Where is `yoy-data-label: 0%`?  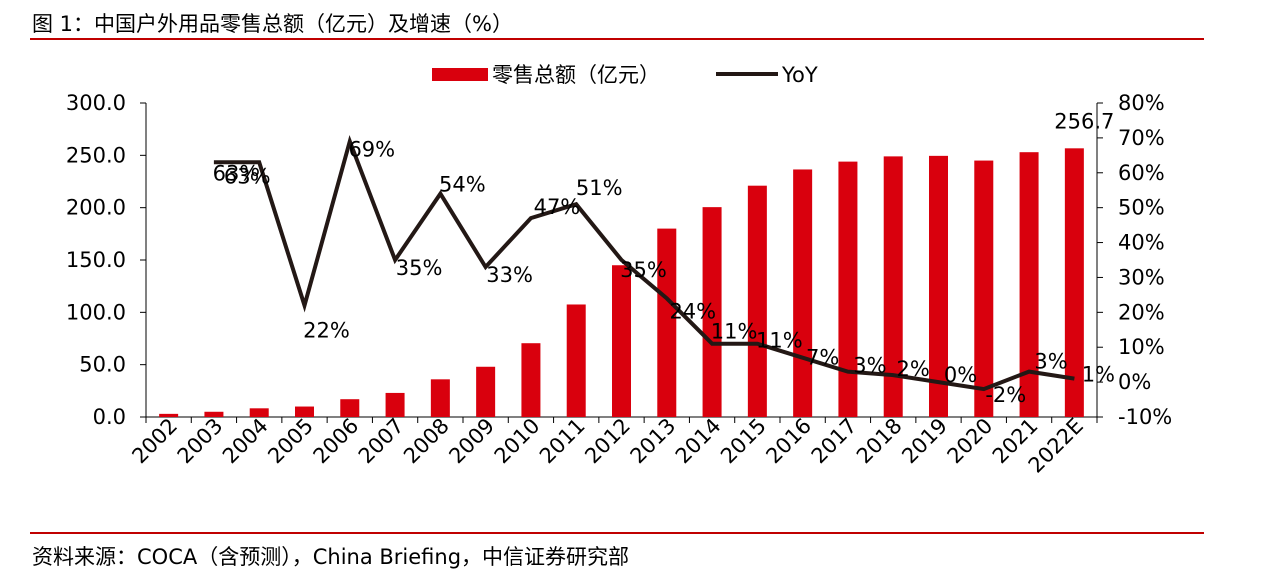
yoy-data-label: 0% is located at coordinates (960, 375).